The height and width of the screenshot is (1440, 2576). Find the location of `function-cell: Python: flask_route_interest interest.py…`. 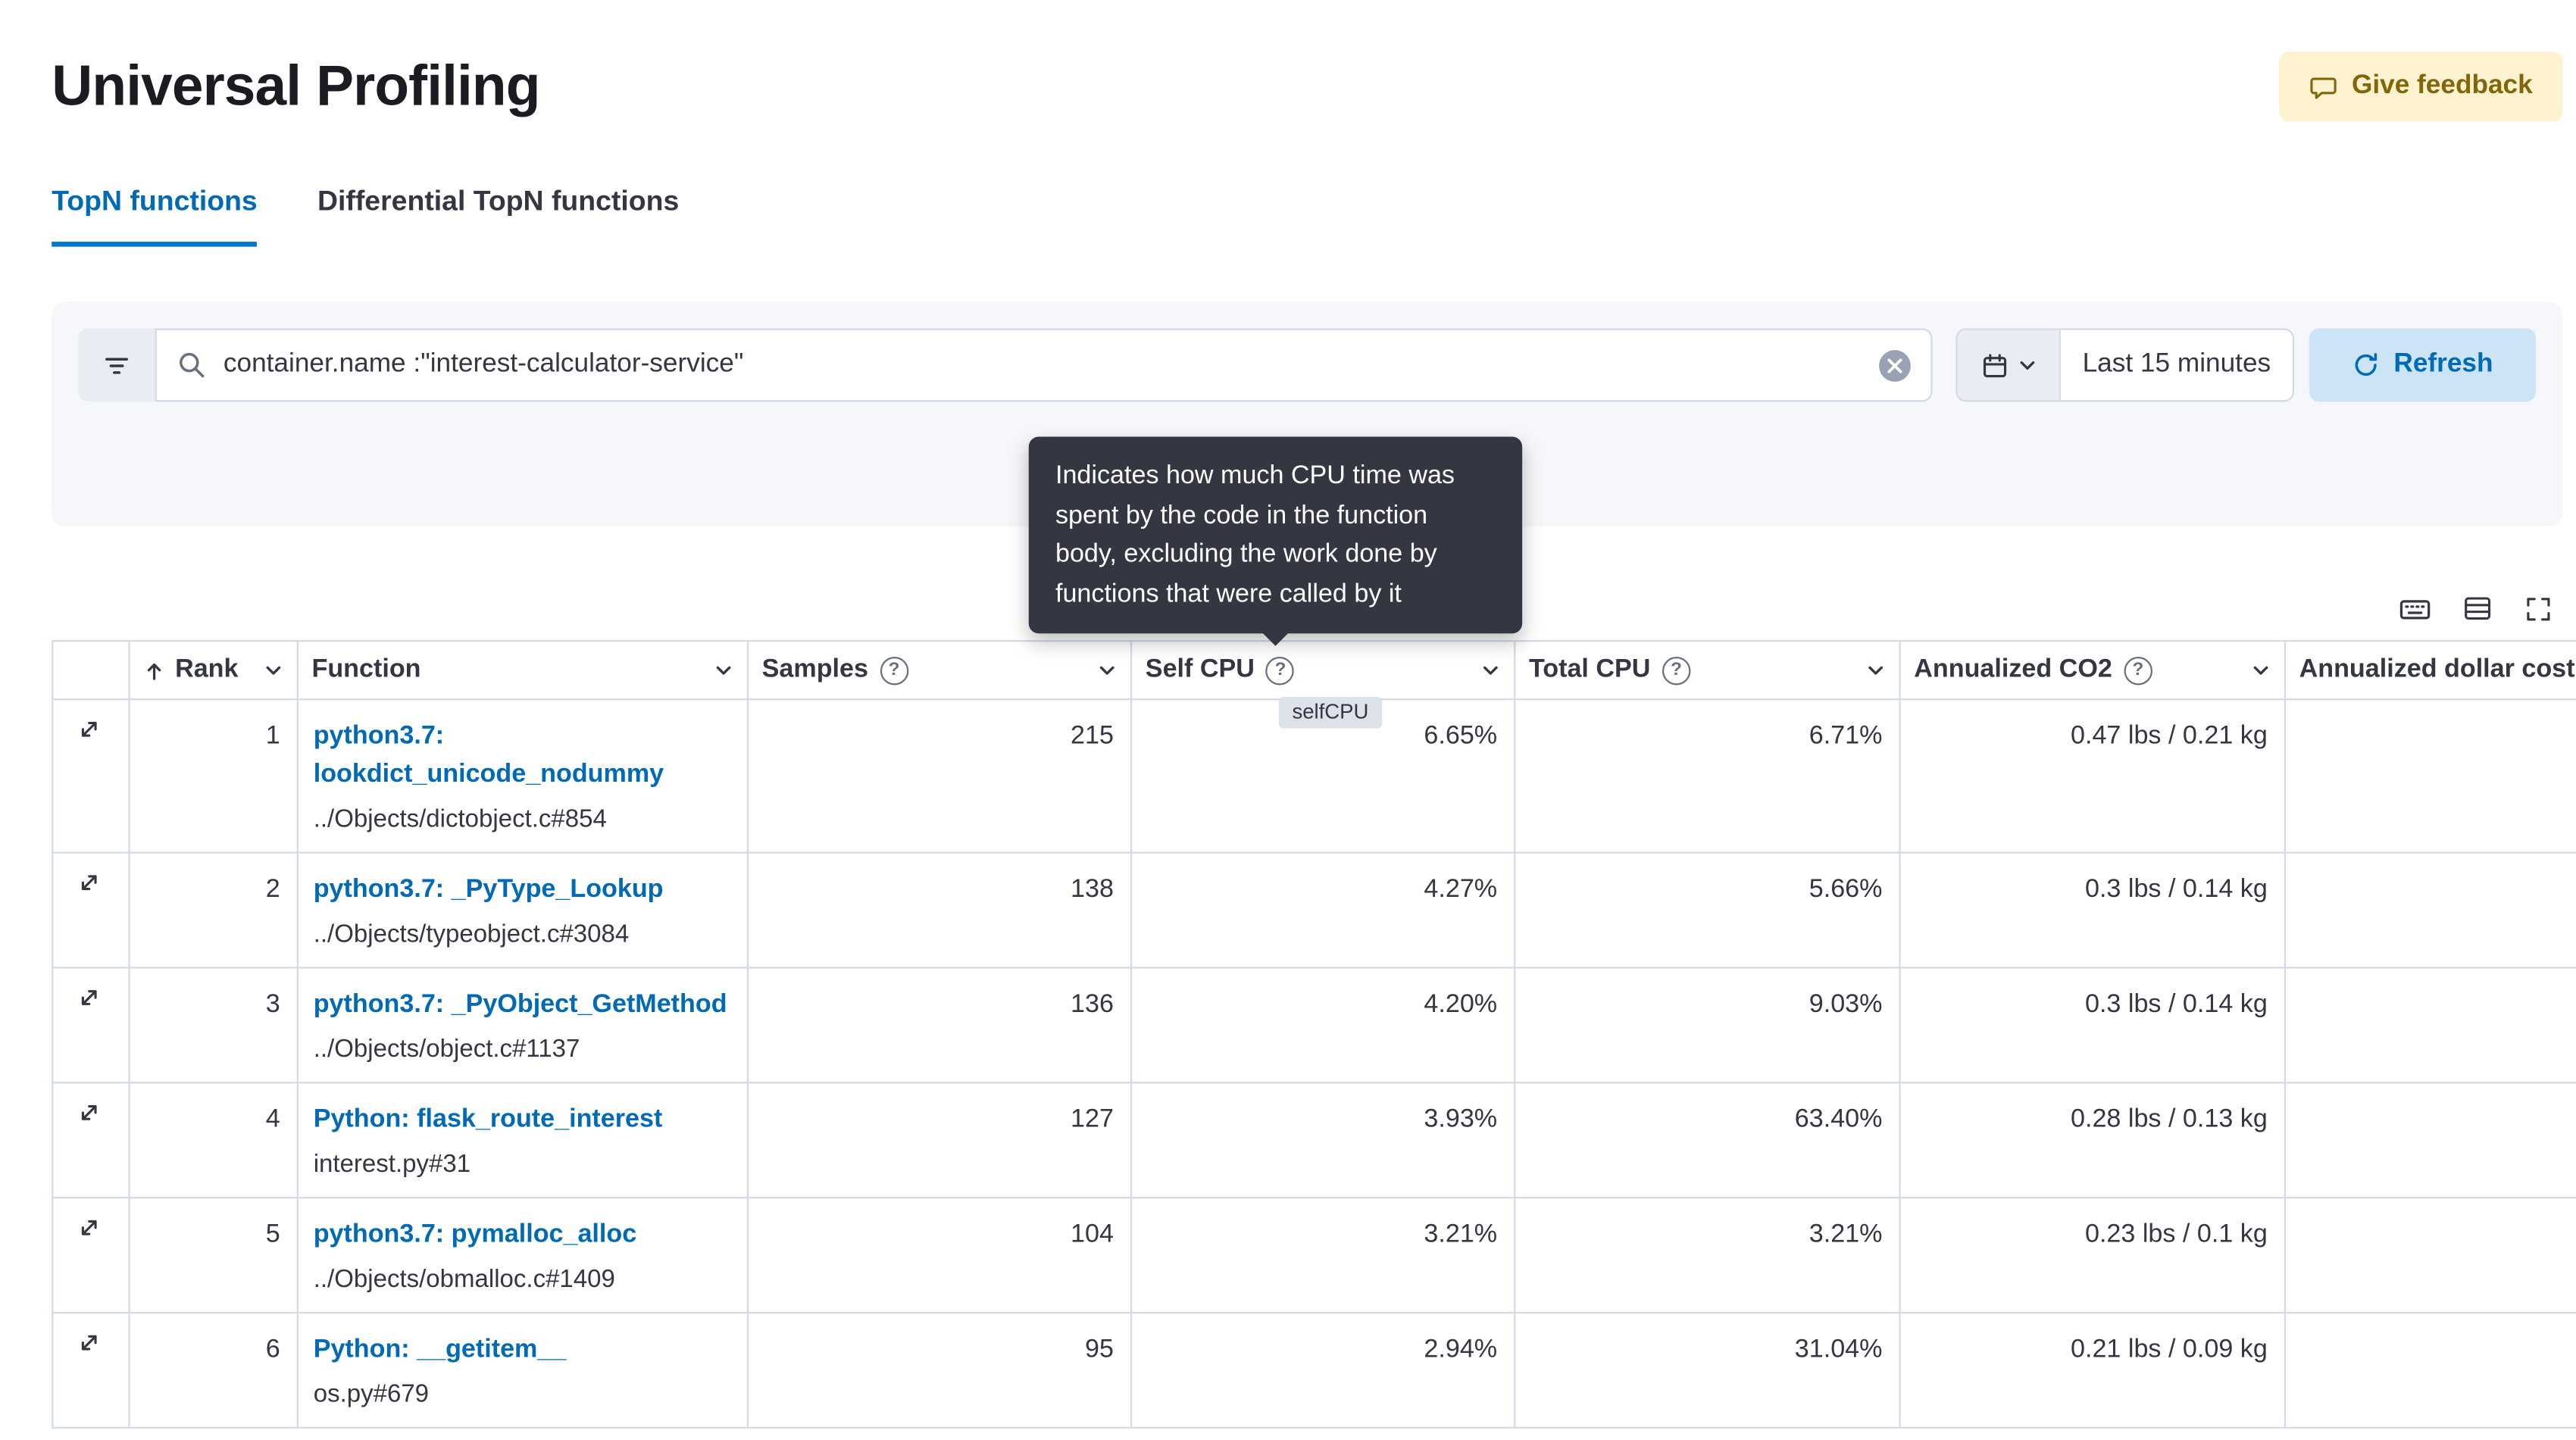

function-cell: Python: flask_route_interest interest.py… is located at coordinates (523, 1141).